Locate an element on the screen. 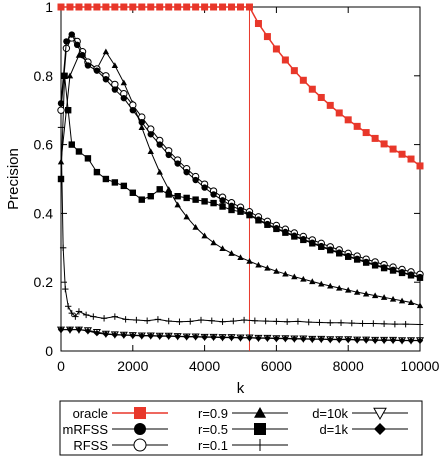 This screenshot has width=448, height=458. y-tick-label: 0 is located at coordinates (49, 351).